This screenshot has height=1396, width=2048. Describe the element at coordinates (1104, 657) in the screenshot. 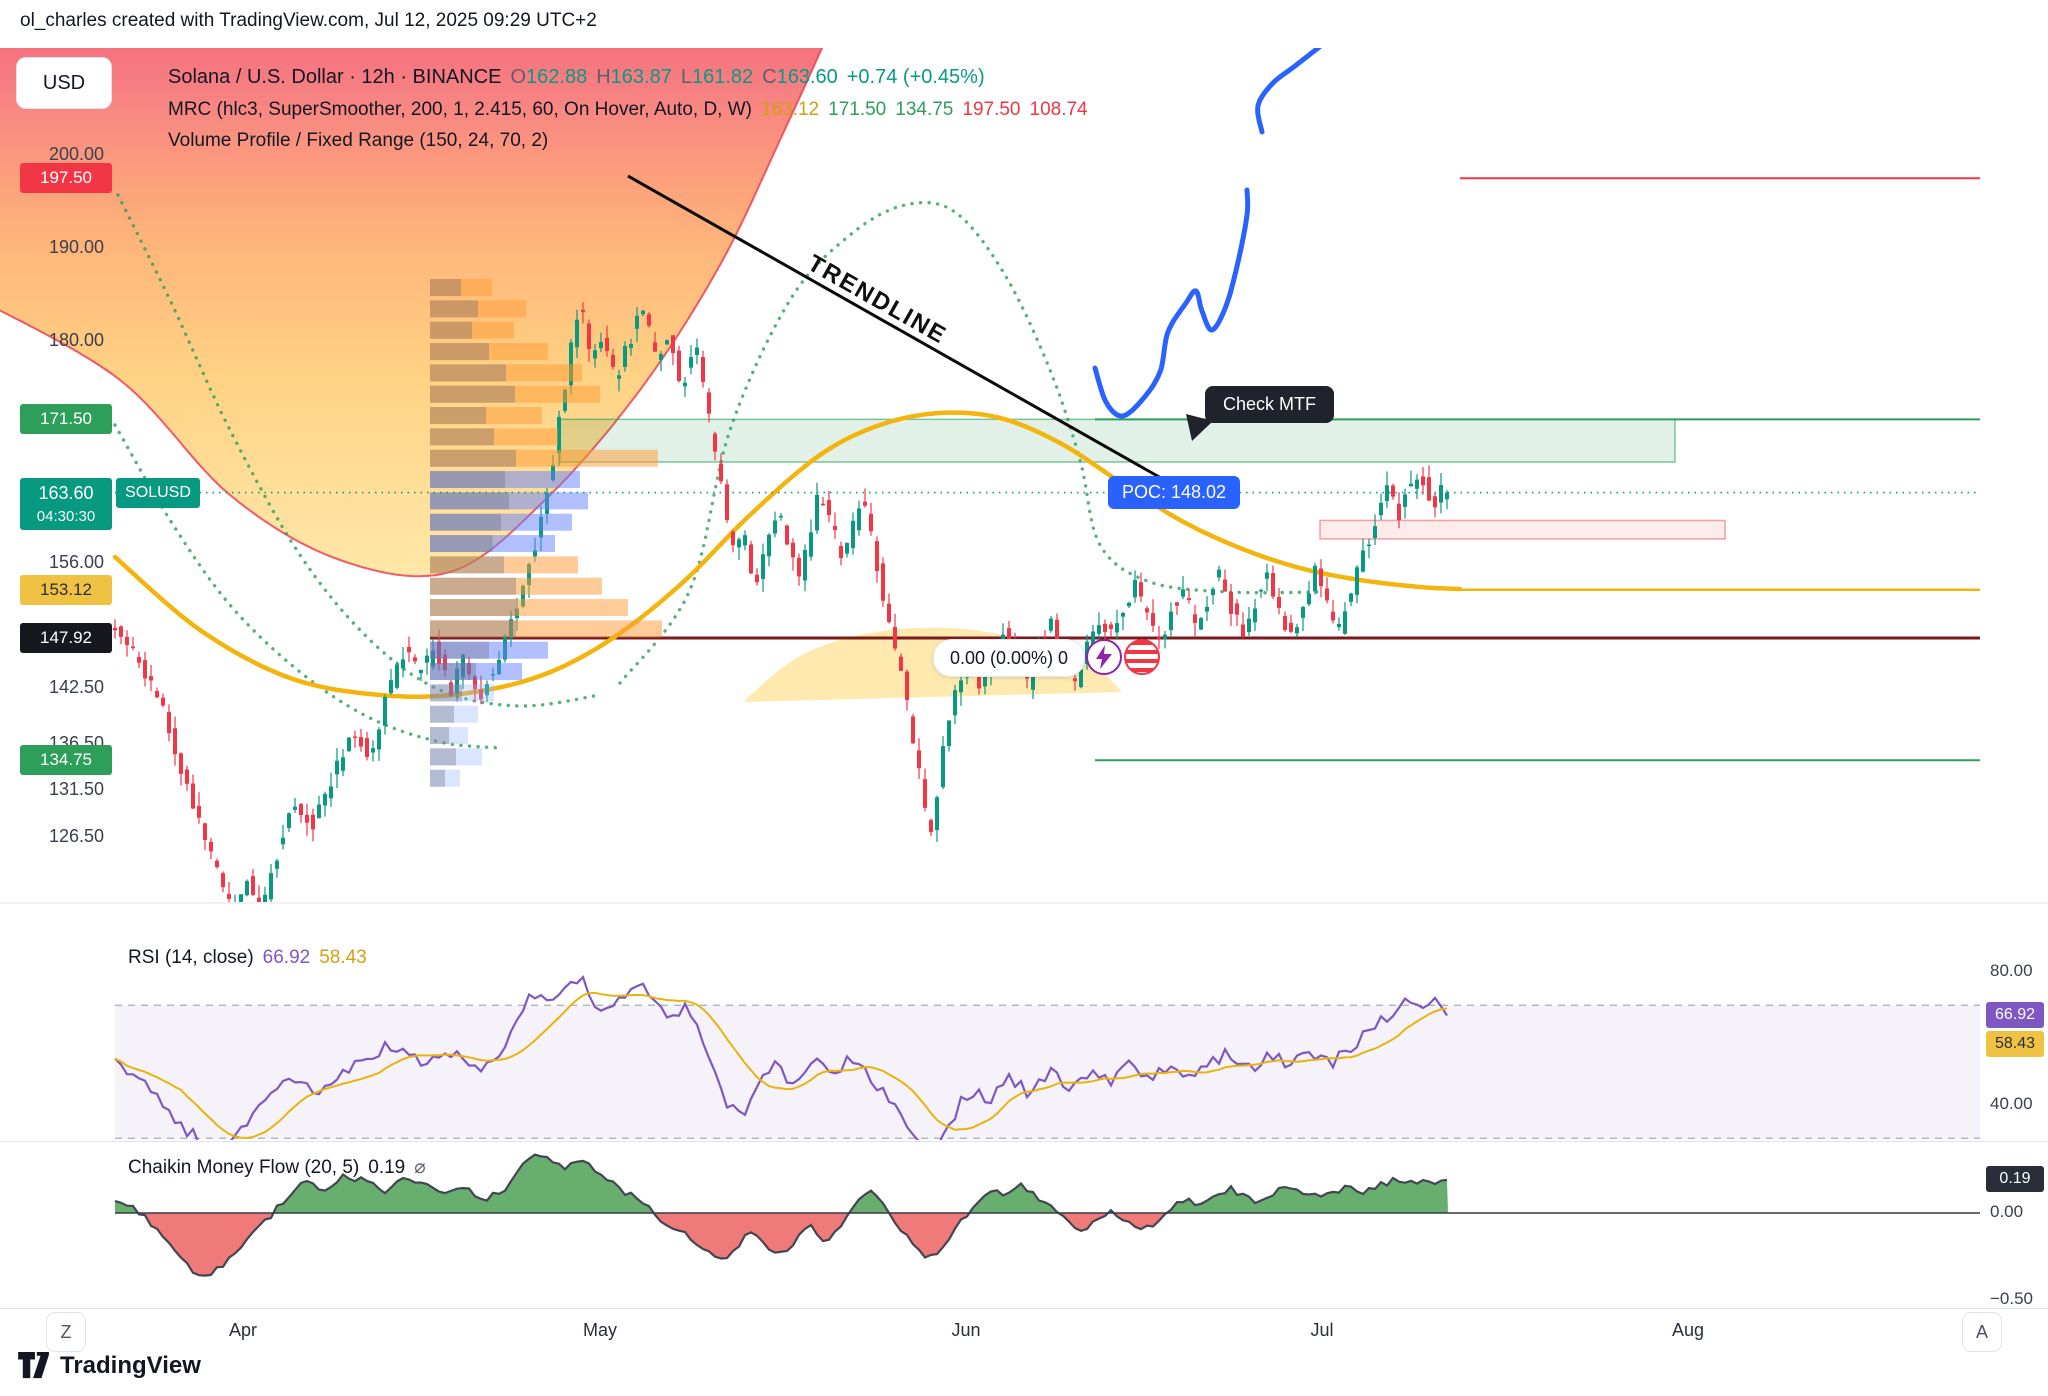

I see `lightning-icon` at that location.